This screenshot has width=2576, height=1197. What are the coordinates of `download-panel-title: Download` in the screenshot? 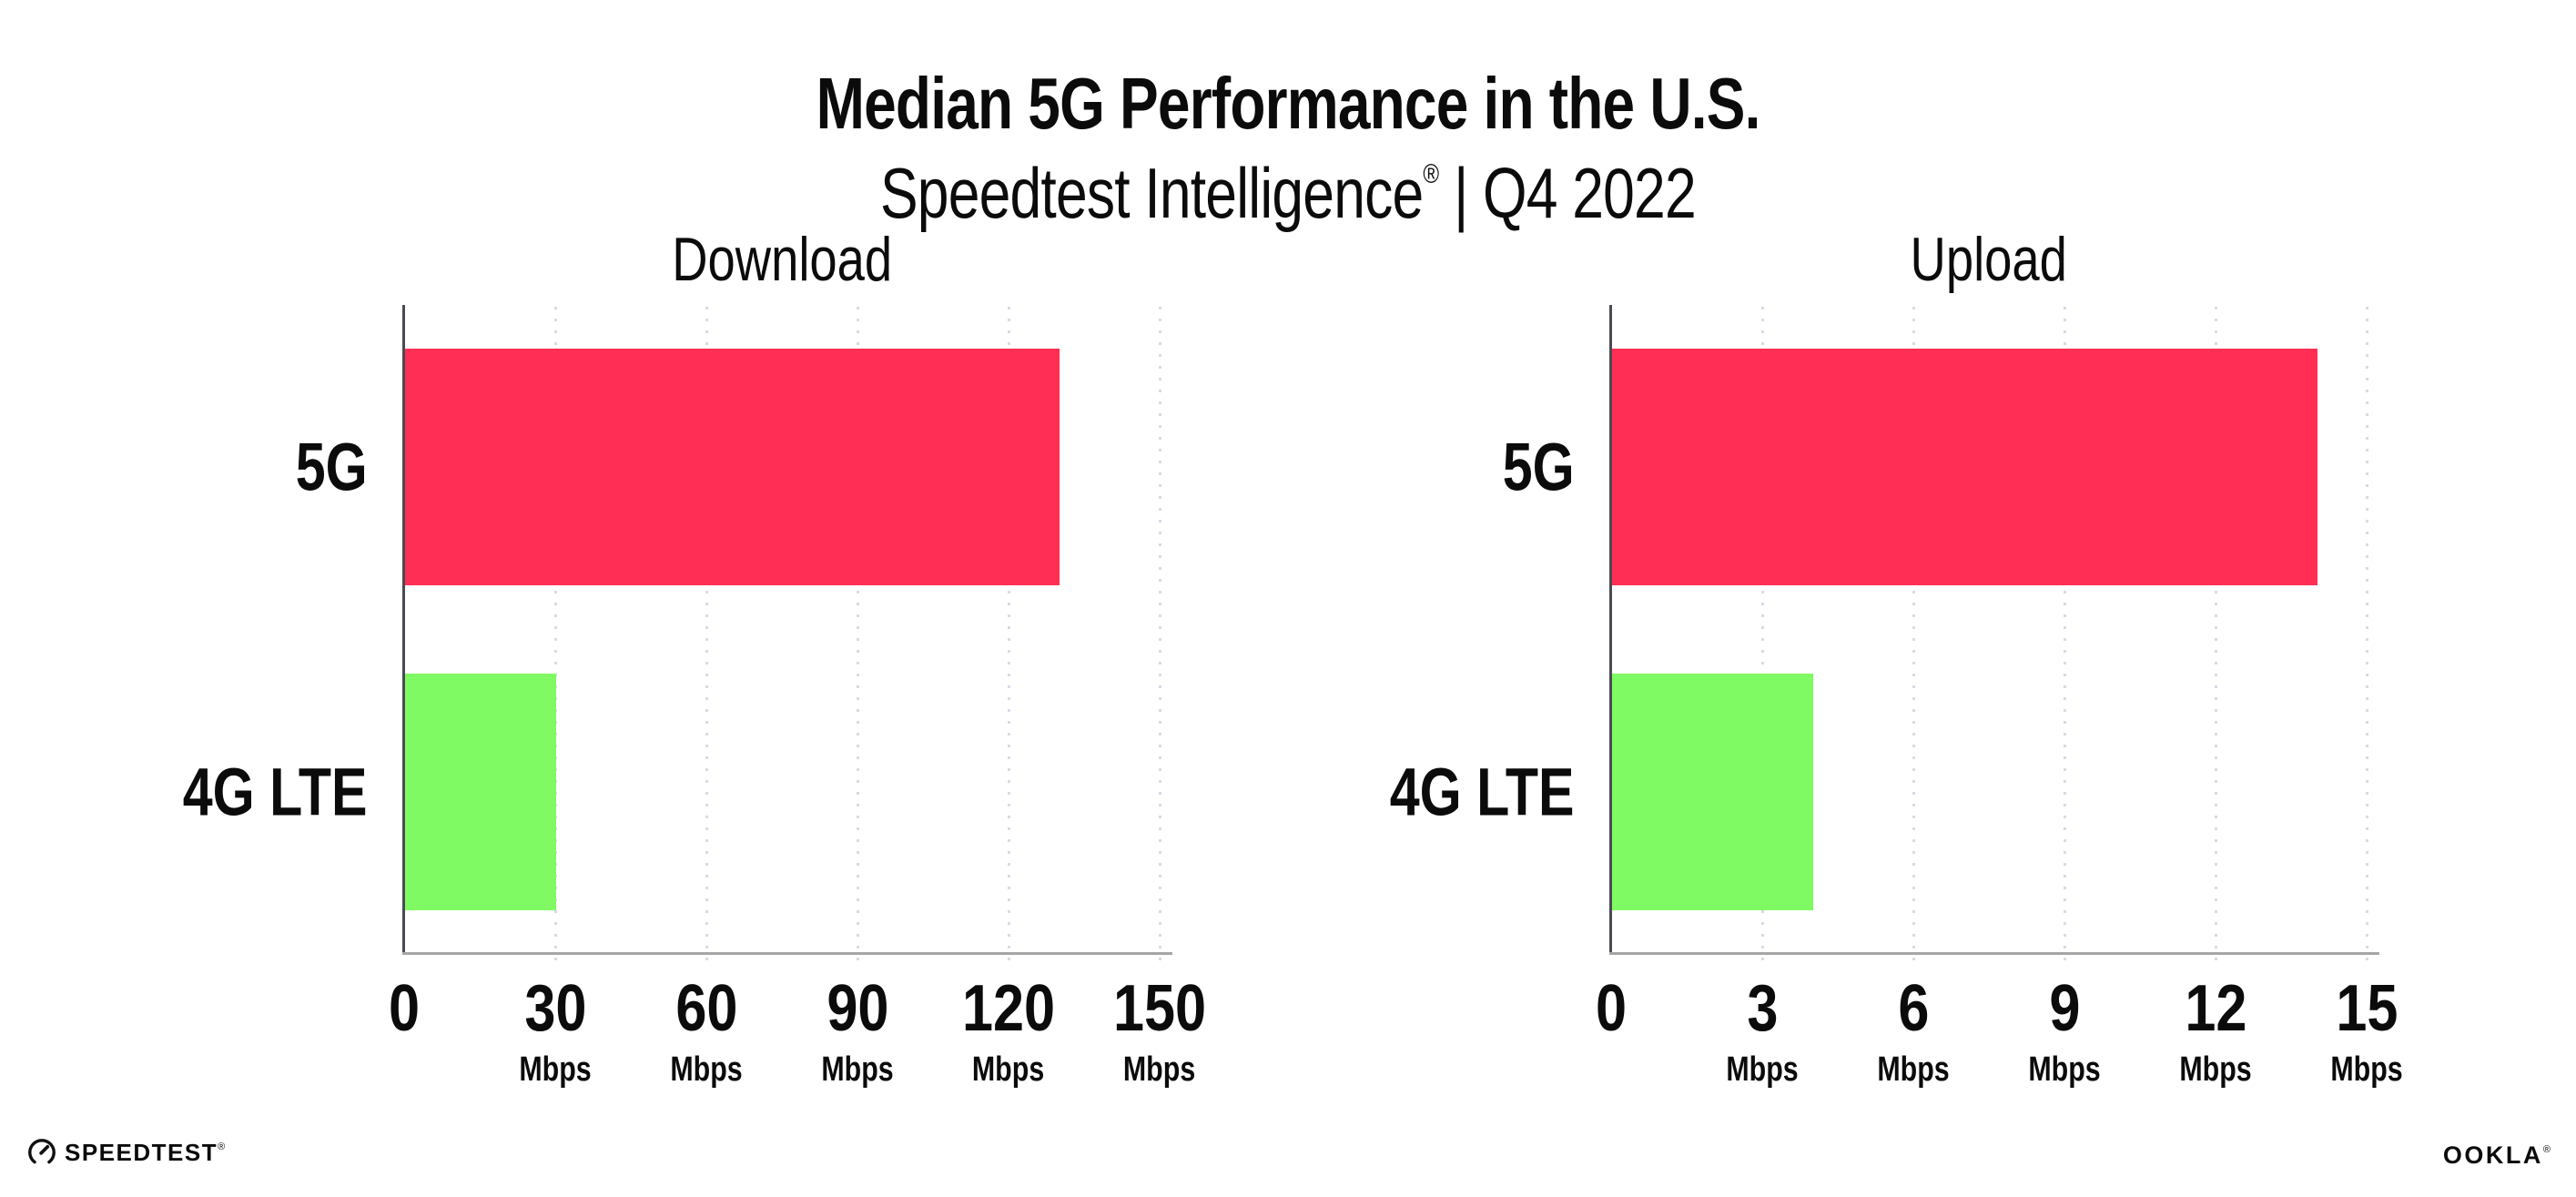 It's located at (782, 259).